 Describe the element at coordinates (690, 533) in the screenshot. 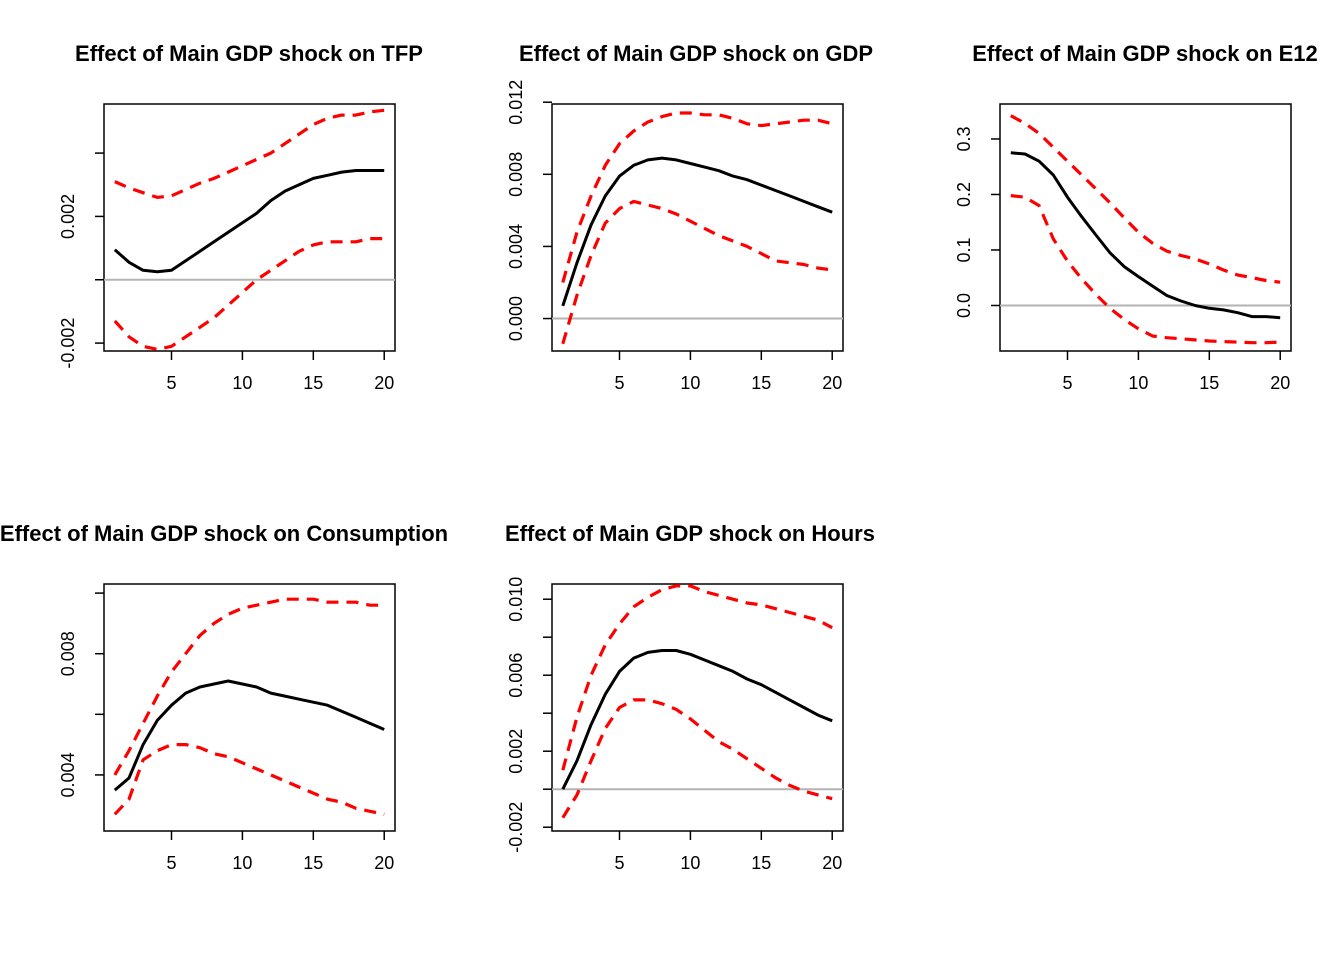

I see `chart-title: Effect of Main GDP shock on Hours` at that location.